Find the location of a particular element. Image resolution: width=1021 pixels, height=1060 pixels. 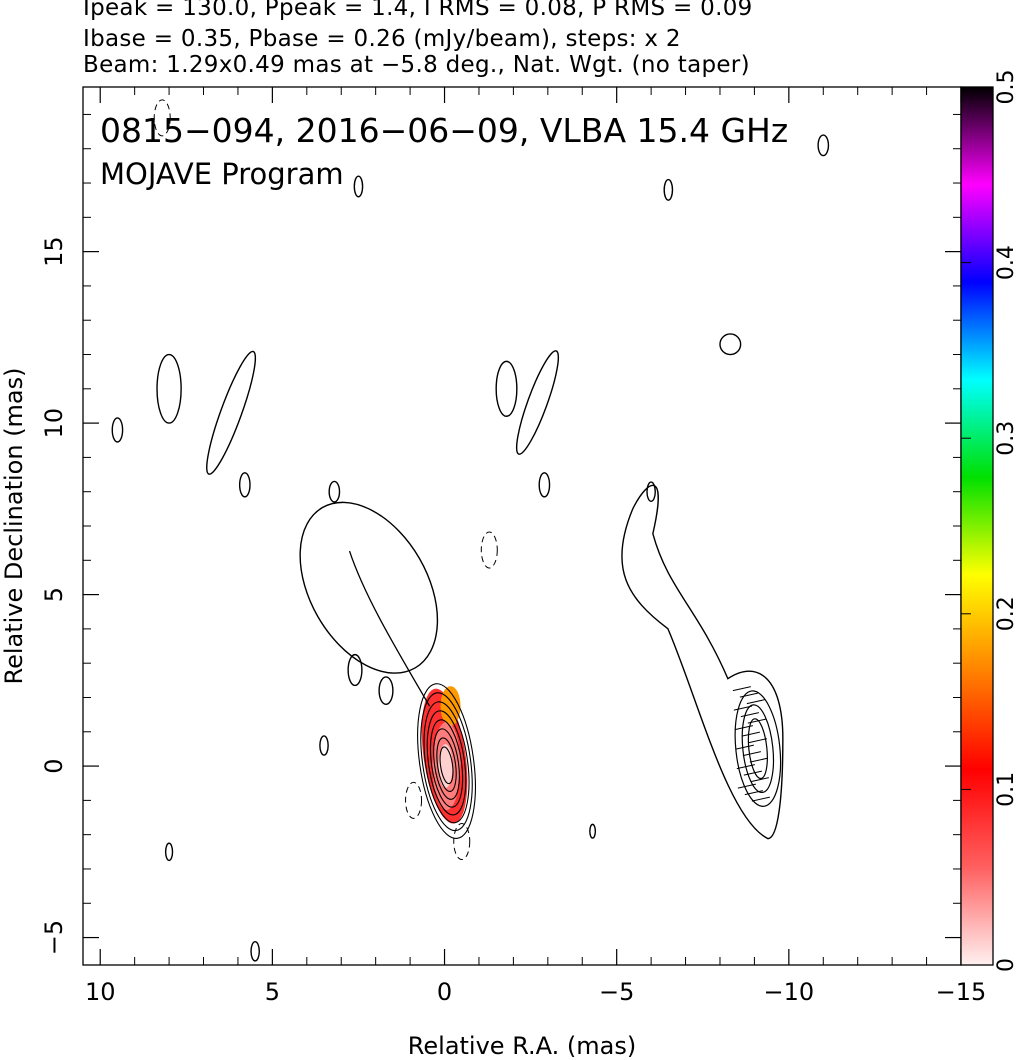

x-axis-label: Relative R.A. (mas) is located at coordinates (522, 1046).